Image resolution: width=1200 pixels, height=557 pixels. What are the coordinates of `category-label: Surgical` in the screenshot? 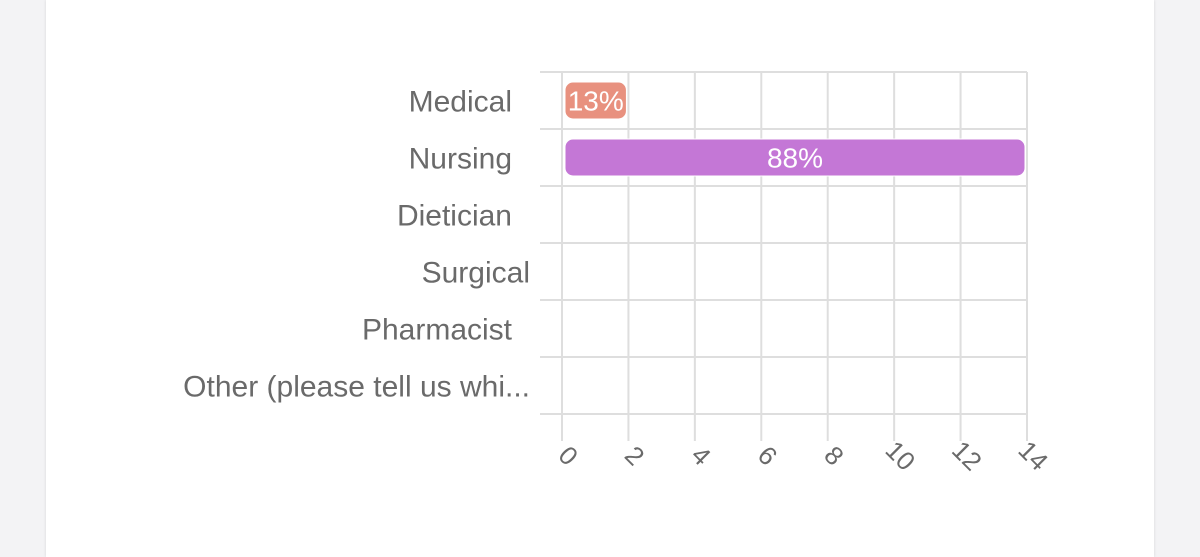 It's located at (476, 273).